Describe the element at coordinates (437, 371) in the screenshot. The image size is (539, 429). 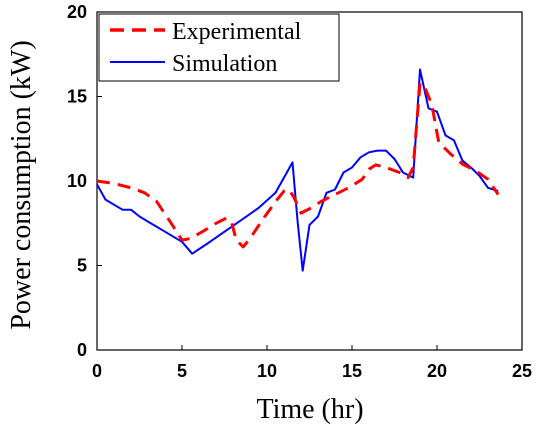
I see `x-tick-label: 20` at that location.